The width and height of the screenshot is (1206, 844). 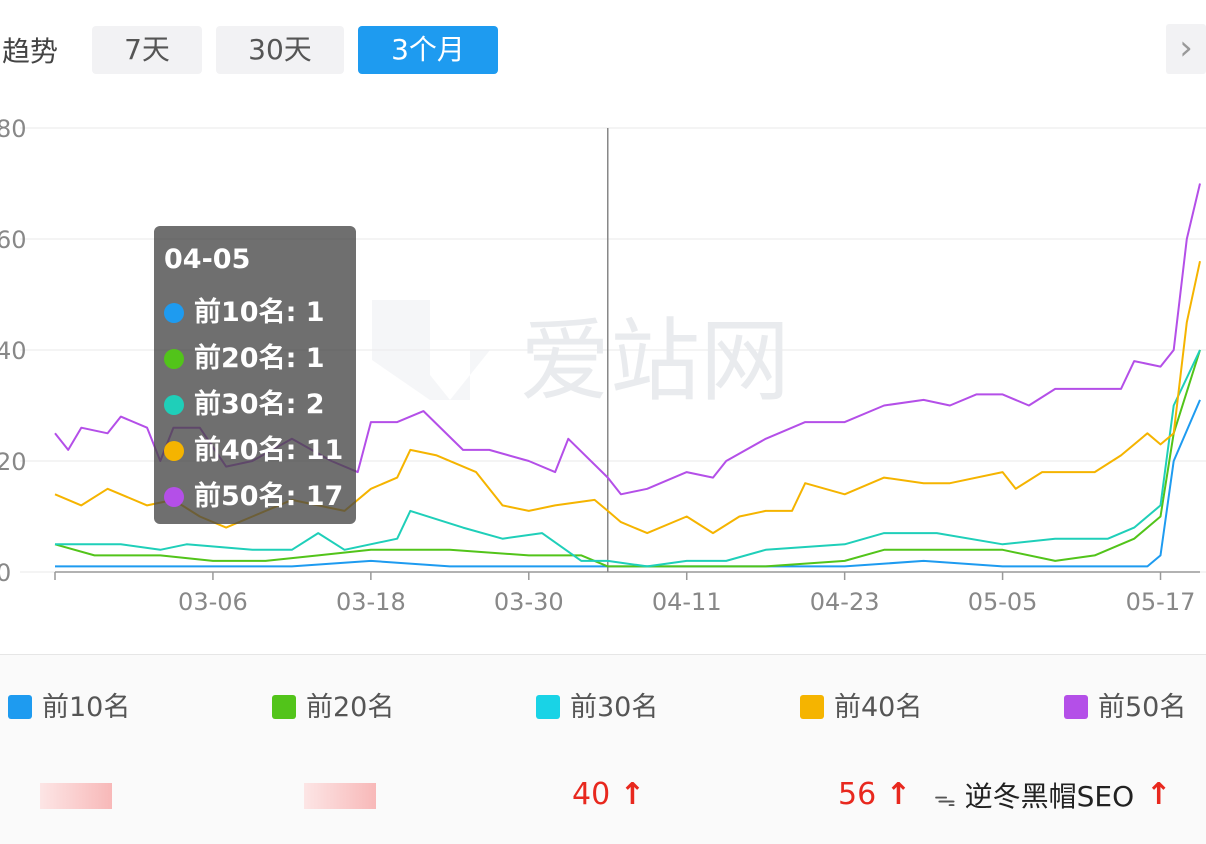 I want to click on value-text: 56, so click(x=857, y=794).